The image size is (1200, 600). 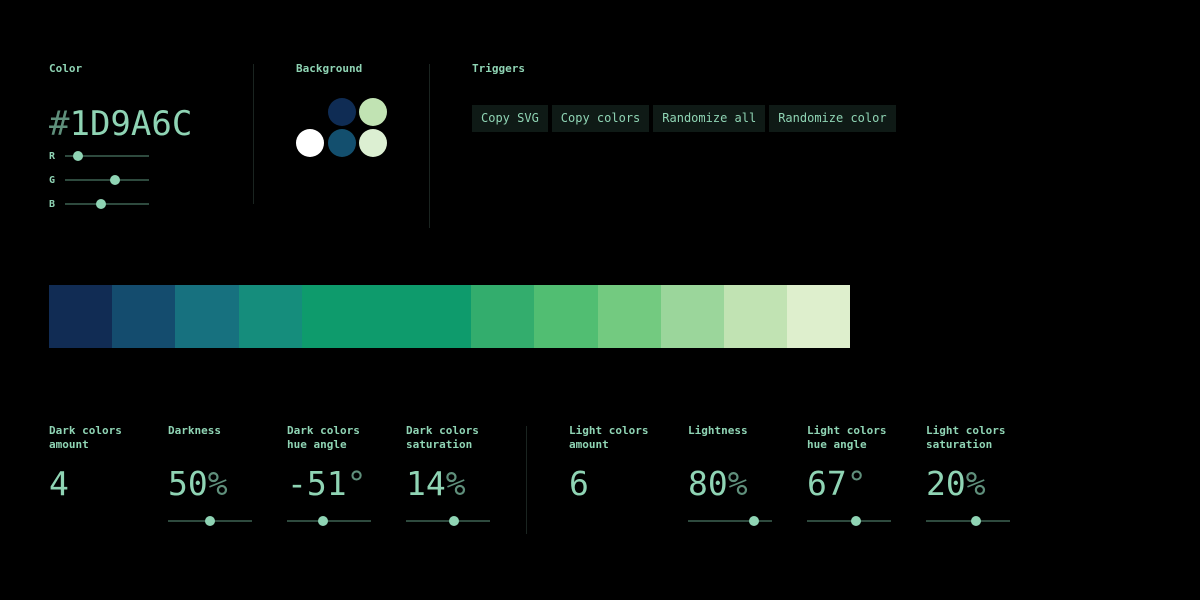 I want to click on light-colors-amount-control: Light colors amount 6, so click(x=624, y=464).